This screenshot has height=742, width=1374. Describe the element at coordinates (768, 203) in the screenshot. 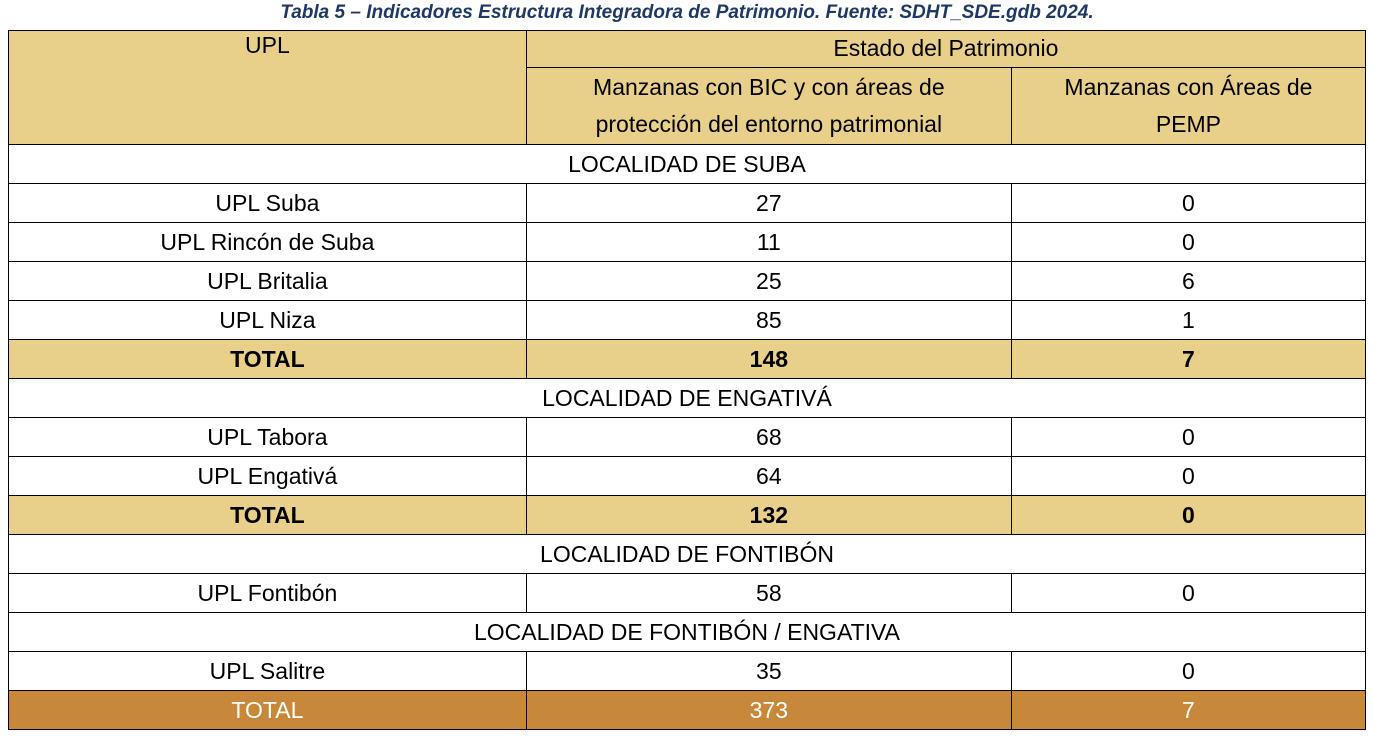

I see `cell-bic: 27` at that location.